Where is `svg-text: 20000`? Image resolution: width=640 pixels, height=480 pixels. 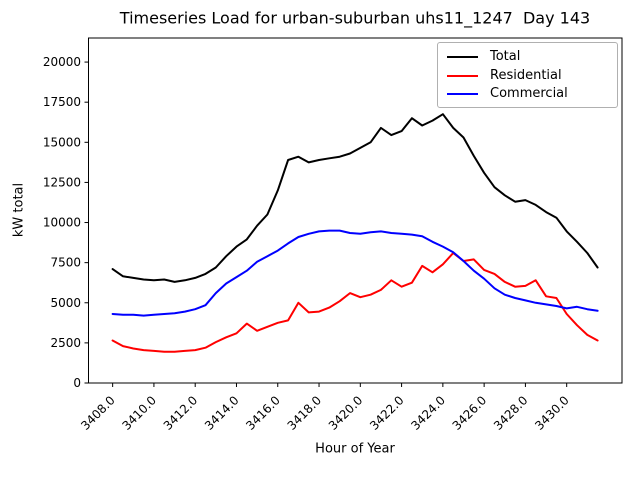
svg-text: 20000 is located at coordinates (62, 62).